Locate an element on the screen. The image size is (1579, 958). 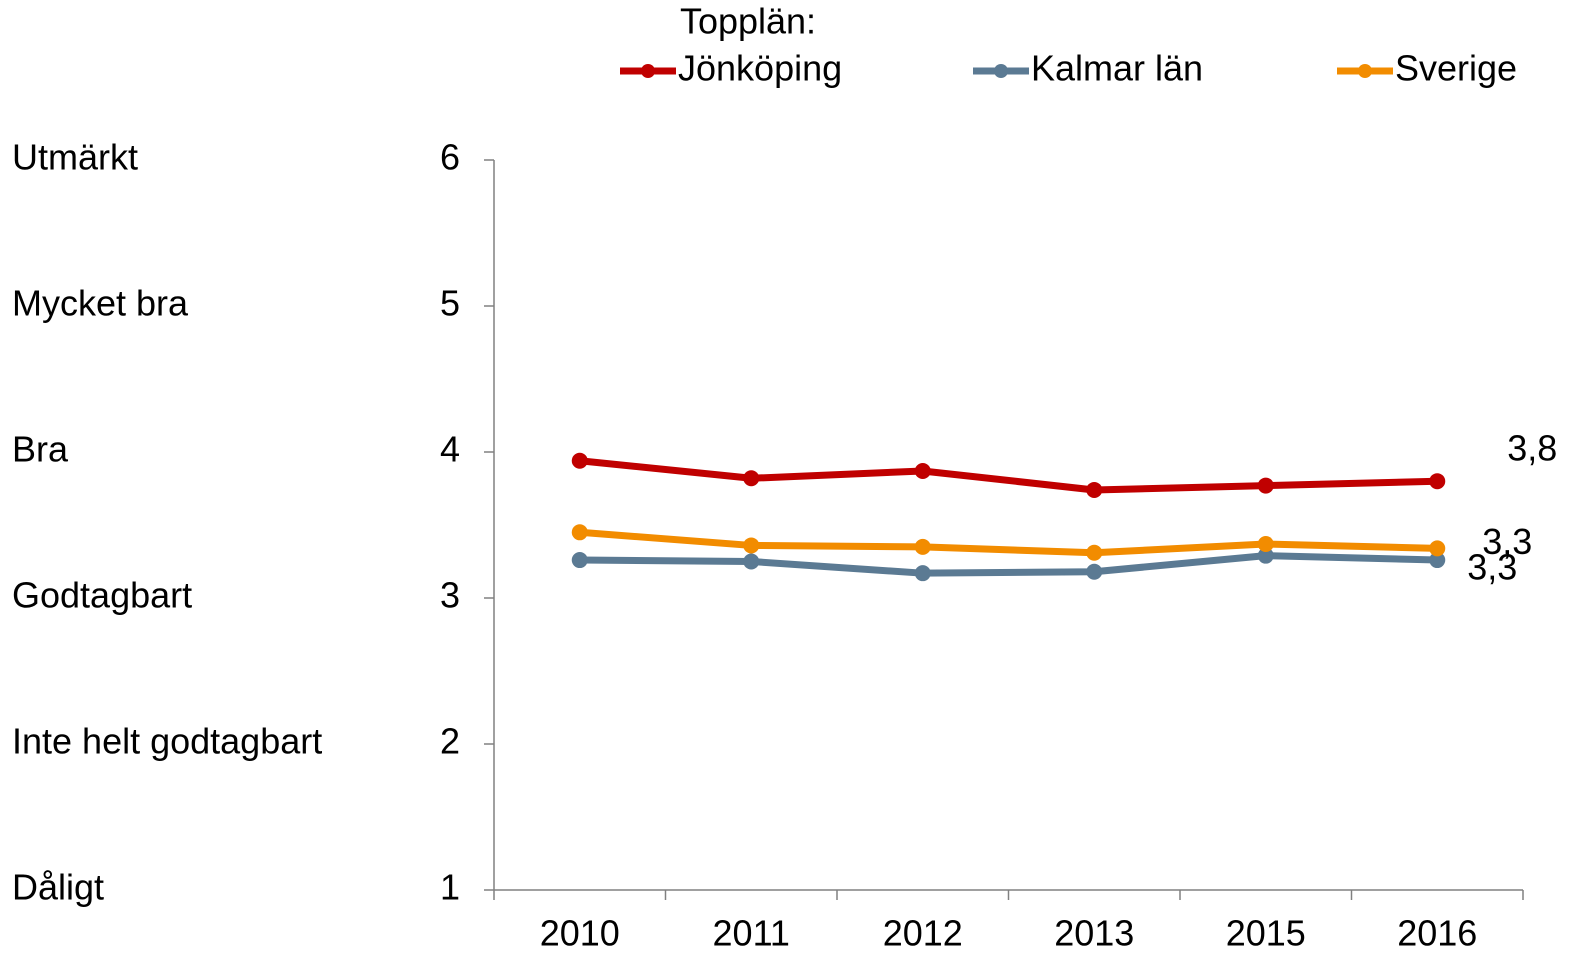
y-tick-label: 4 is located at coordinates (450, 449).